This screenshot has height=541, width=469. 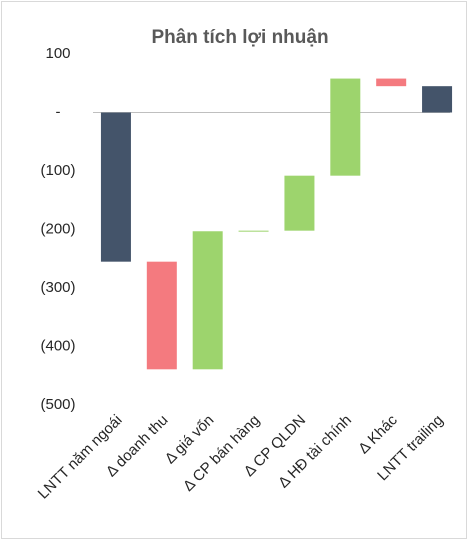 I want to click on y-tick-label: -, so click(x=58, y=111).